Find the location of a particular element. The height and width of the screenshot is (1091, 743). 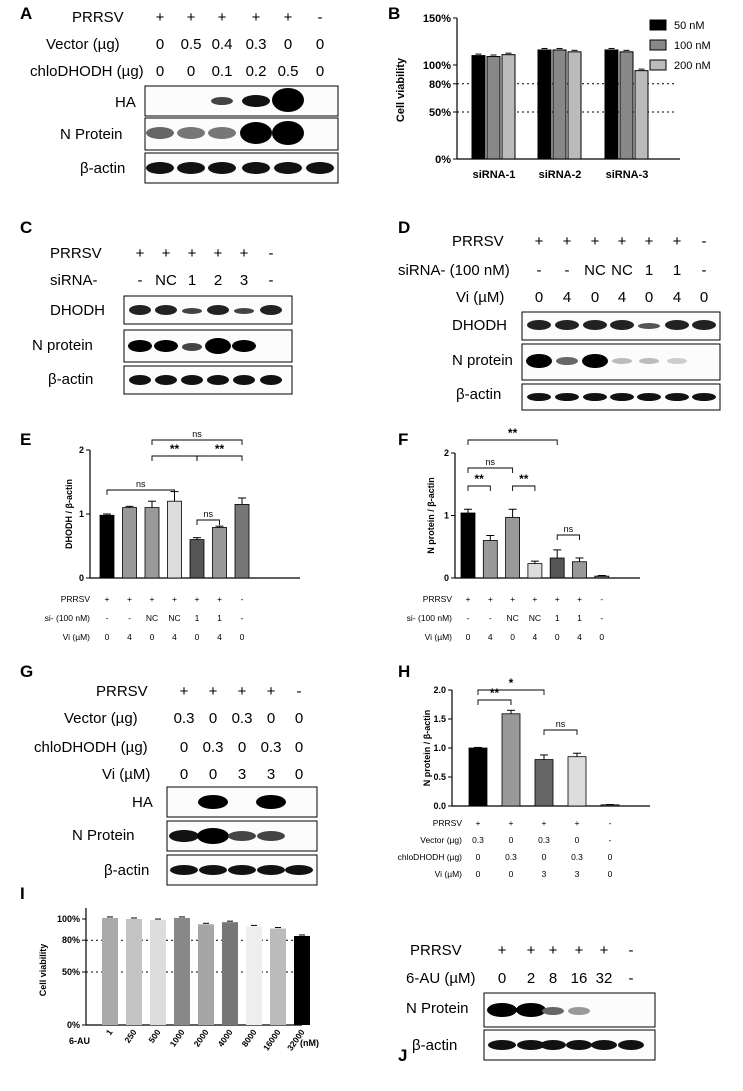

legend-swatch is located at coordinates (658, 65).